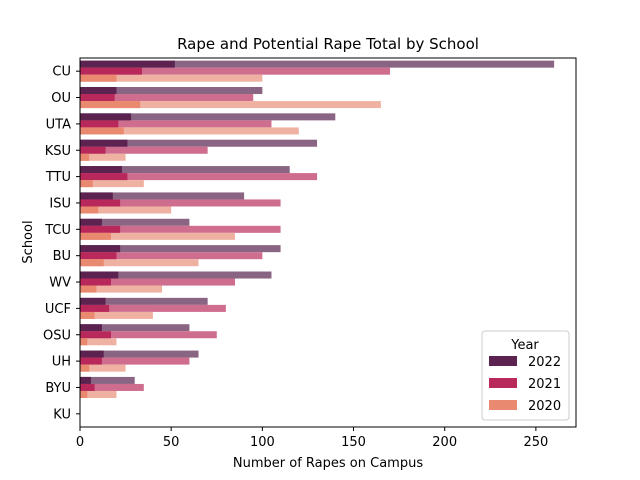 This screenshot has width=640, height=480. I want to click on y-tick-label: CU, so click(61, 72).